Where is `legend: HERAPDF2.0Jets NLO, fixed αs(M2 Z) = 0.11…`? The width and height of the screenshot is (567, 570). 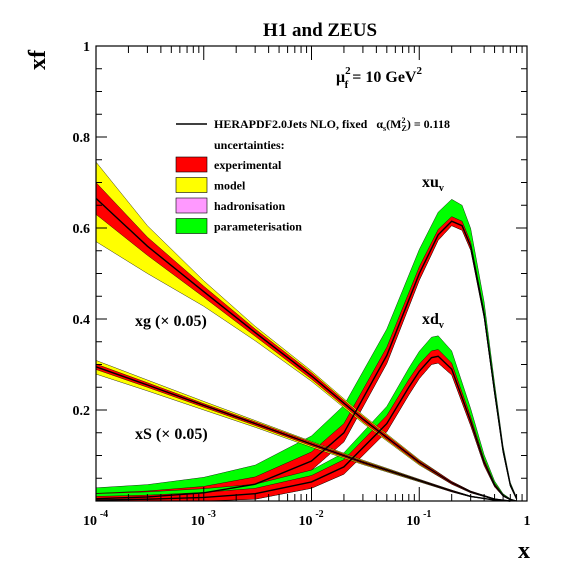
legend: HERAPDF2.0Jets NLO, fixed αs(M2 Z) = 0.11… is located at coordinates (312, 175).